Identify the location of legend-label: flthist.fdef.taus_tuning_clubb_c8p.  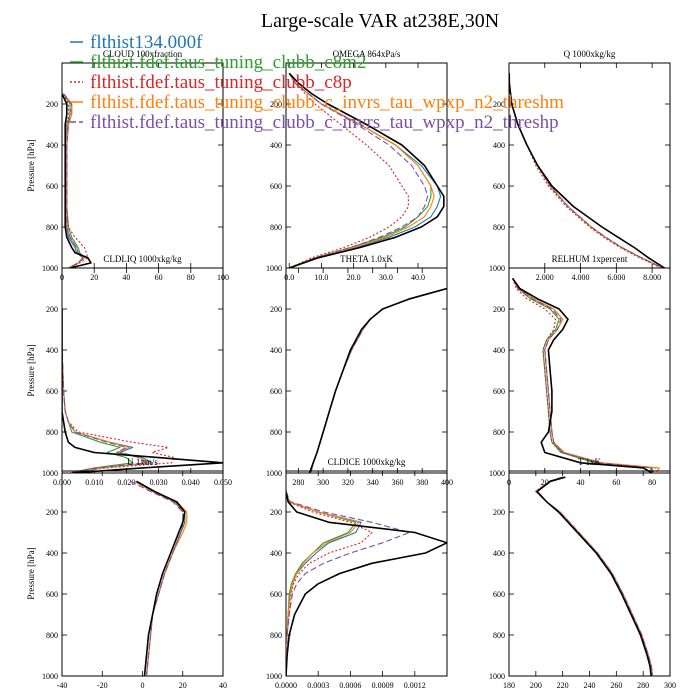
(221, 82).